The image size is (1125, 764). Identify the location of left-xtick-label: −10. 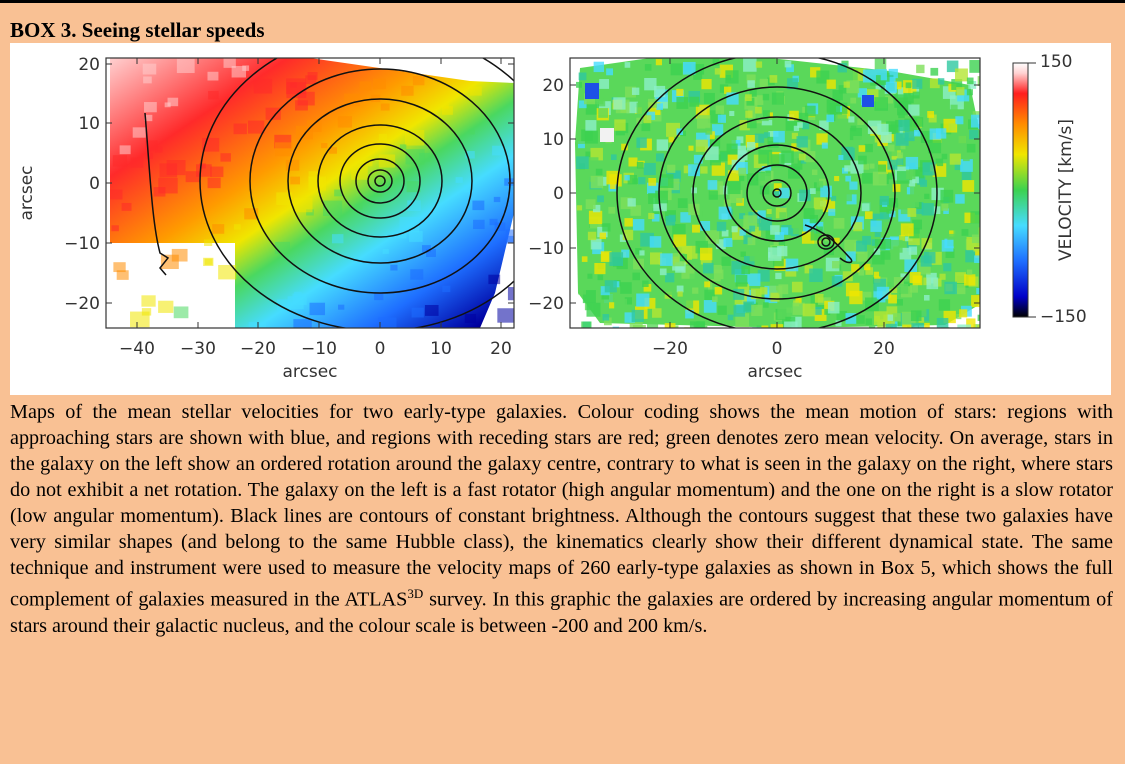
(319, 349).